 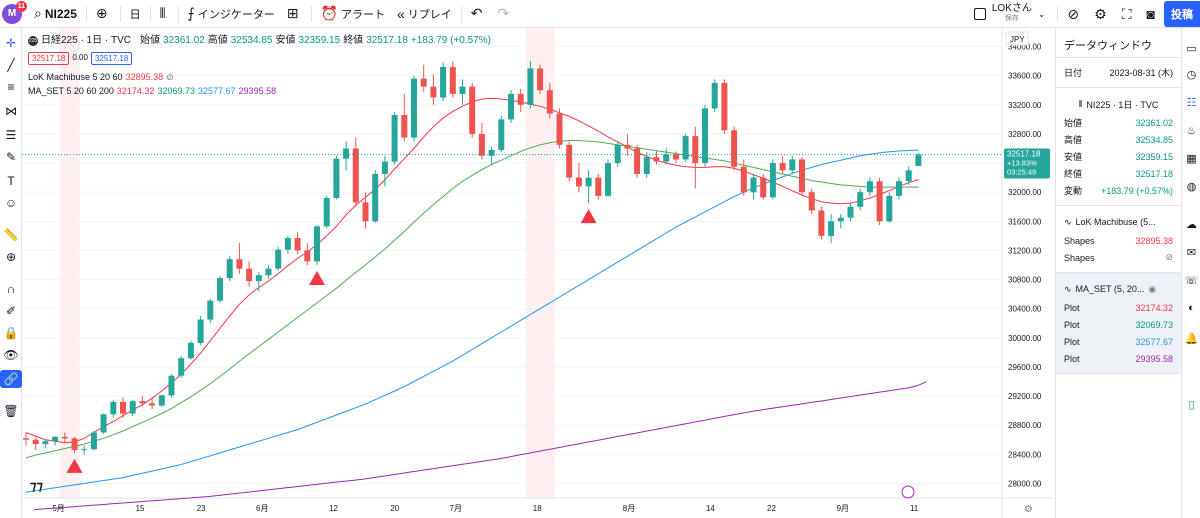 What do you see at coordinates (11, 65) in the screenshot?
I see `trend-line-icon: ╱` at bounding box center [11, 65].